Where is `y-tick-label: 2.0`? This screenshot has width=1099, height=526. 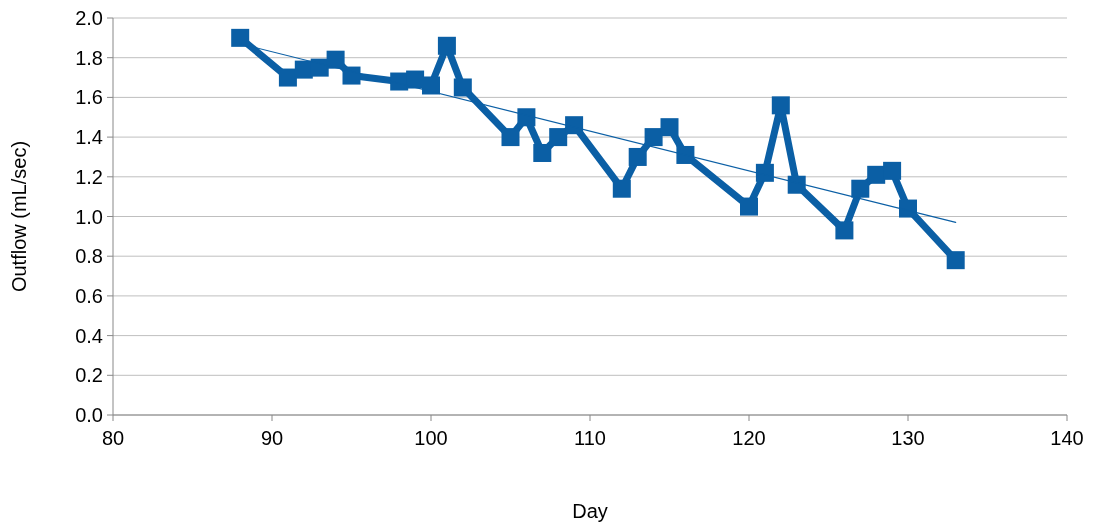
y-tick-label: 2.0 is located at coordinates (89, 18).